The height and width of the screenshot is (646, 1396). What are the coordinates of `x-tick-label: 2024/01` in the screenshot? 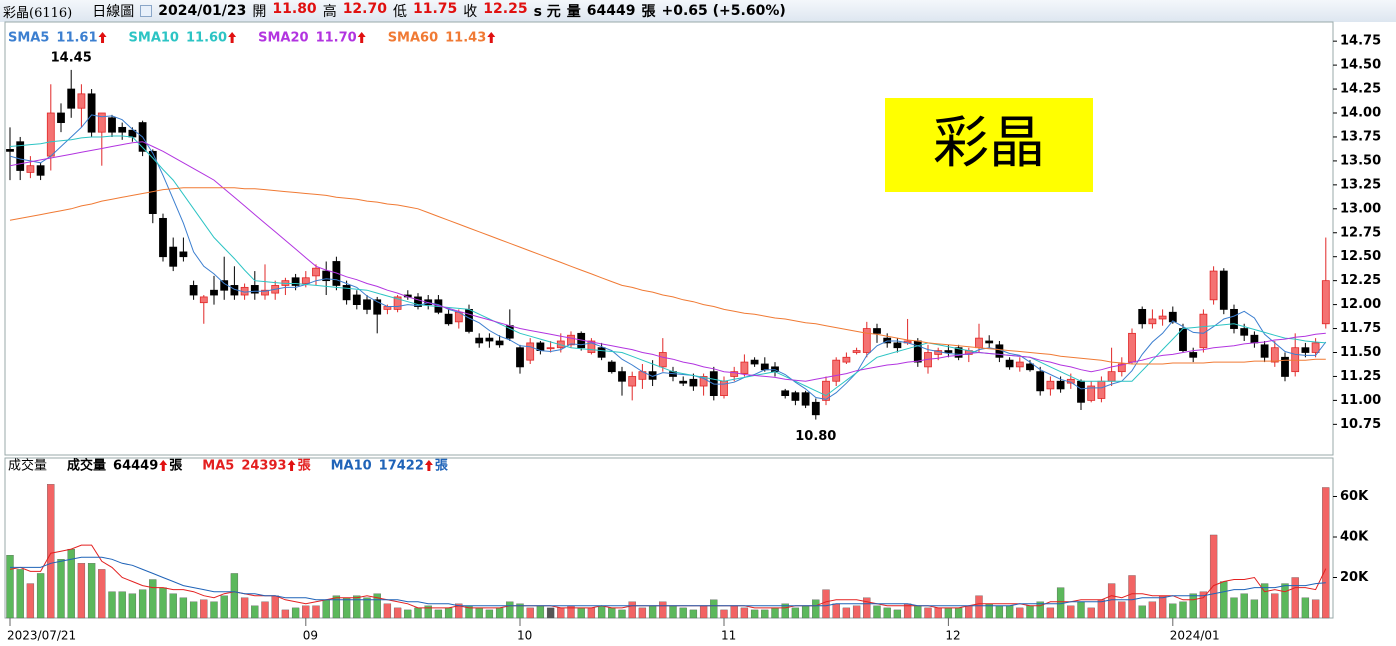 It's located at (1195, 636).